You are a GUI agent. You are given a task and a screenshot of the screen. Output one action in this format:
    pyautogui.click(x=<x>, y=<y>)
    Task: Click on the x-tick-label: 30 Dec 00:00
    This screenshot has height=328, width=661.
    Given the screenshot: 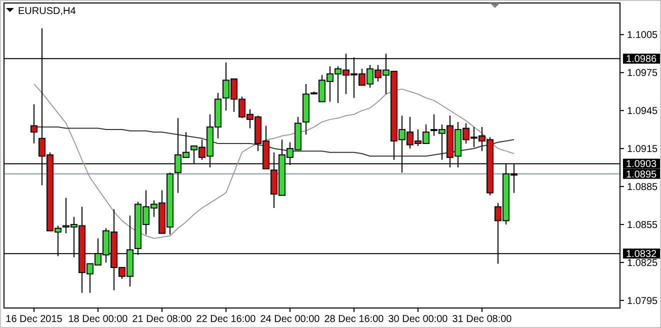 What is the action you would take?
    pyautogui.click(x=418, y=319)
    